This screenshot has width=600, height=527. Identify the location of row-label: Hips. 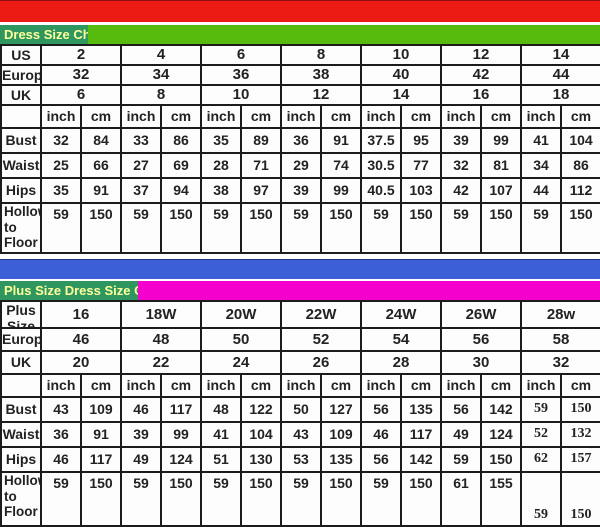
(21, 190).